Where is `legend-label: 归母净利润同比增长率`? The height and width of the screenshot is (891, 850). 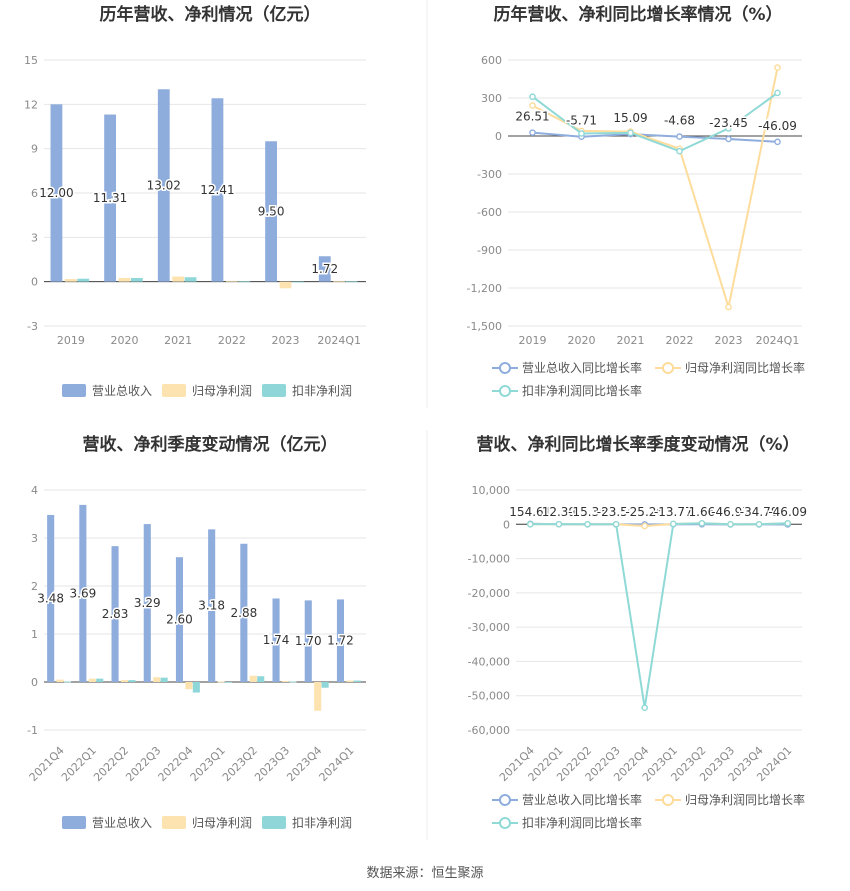
legend-label: 归母净利润同比增长率 is located at coordinates (745, 799).